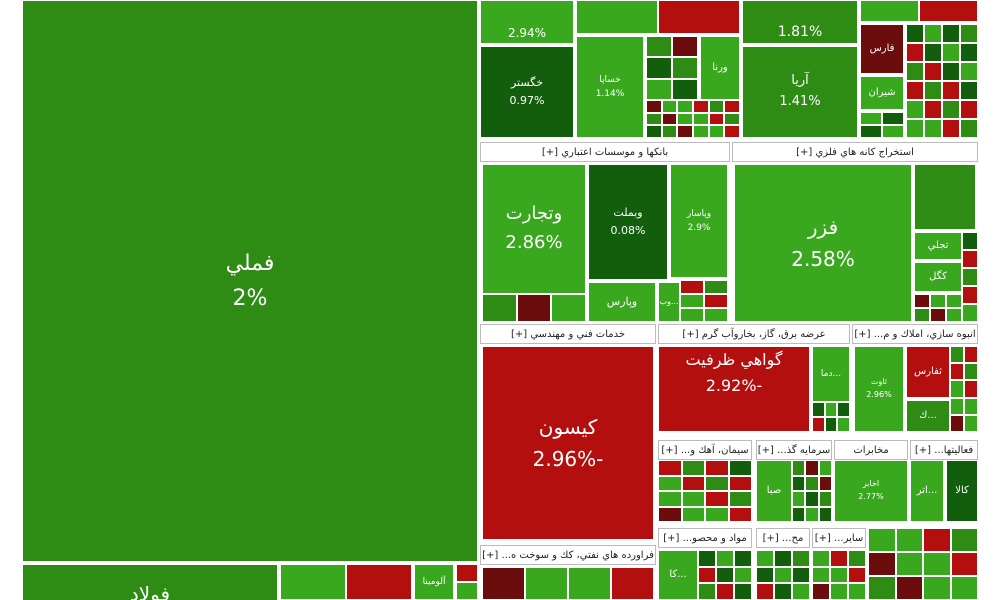 This screenshot has height=600, width=1000. I want to click on stock-tile: كيسون -2.96%, so click(568, 443).